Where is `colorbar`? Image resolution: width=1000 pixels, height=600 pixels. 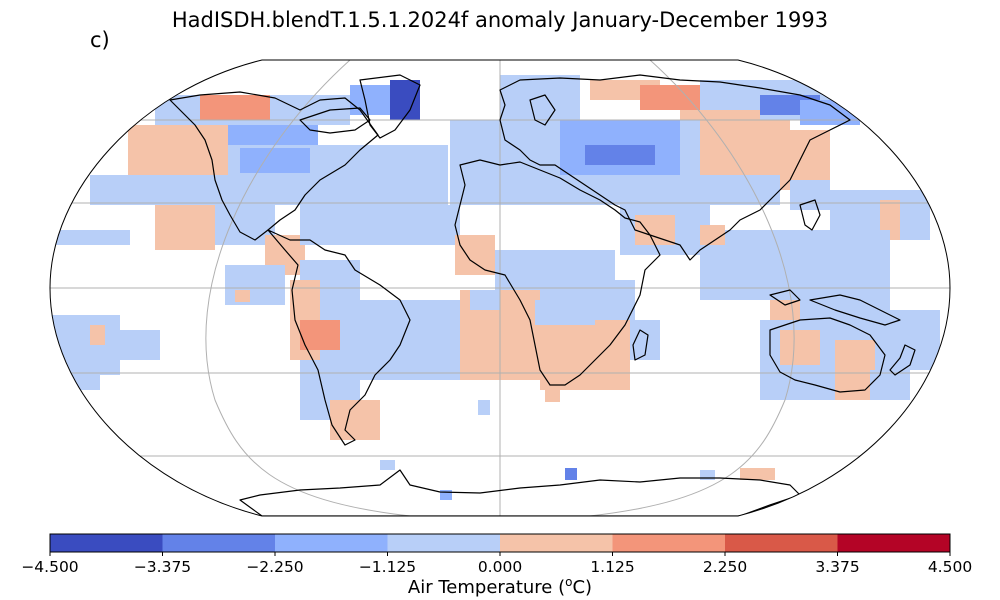 colorbar is located at coordinates (500, 543).